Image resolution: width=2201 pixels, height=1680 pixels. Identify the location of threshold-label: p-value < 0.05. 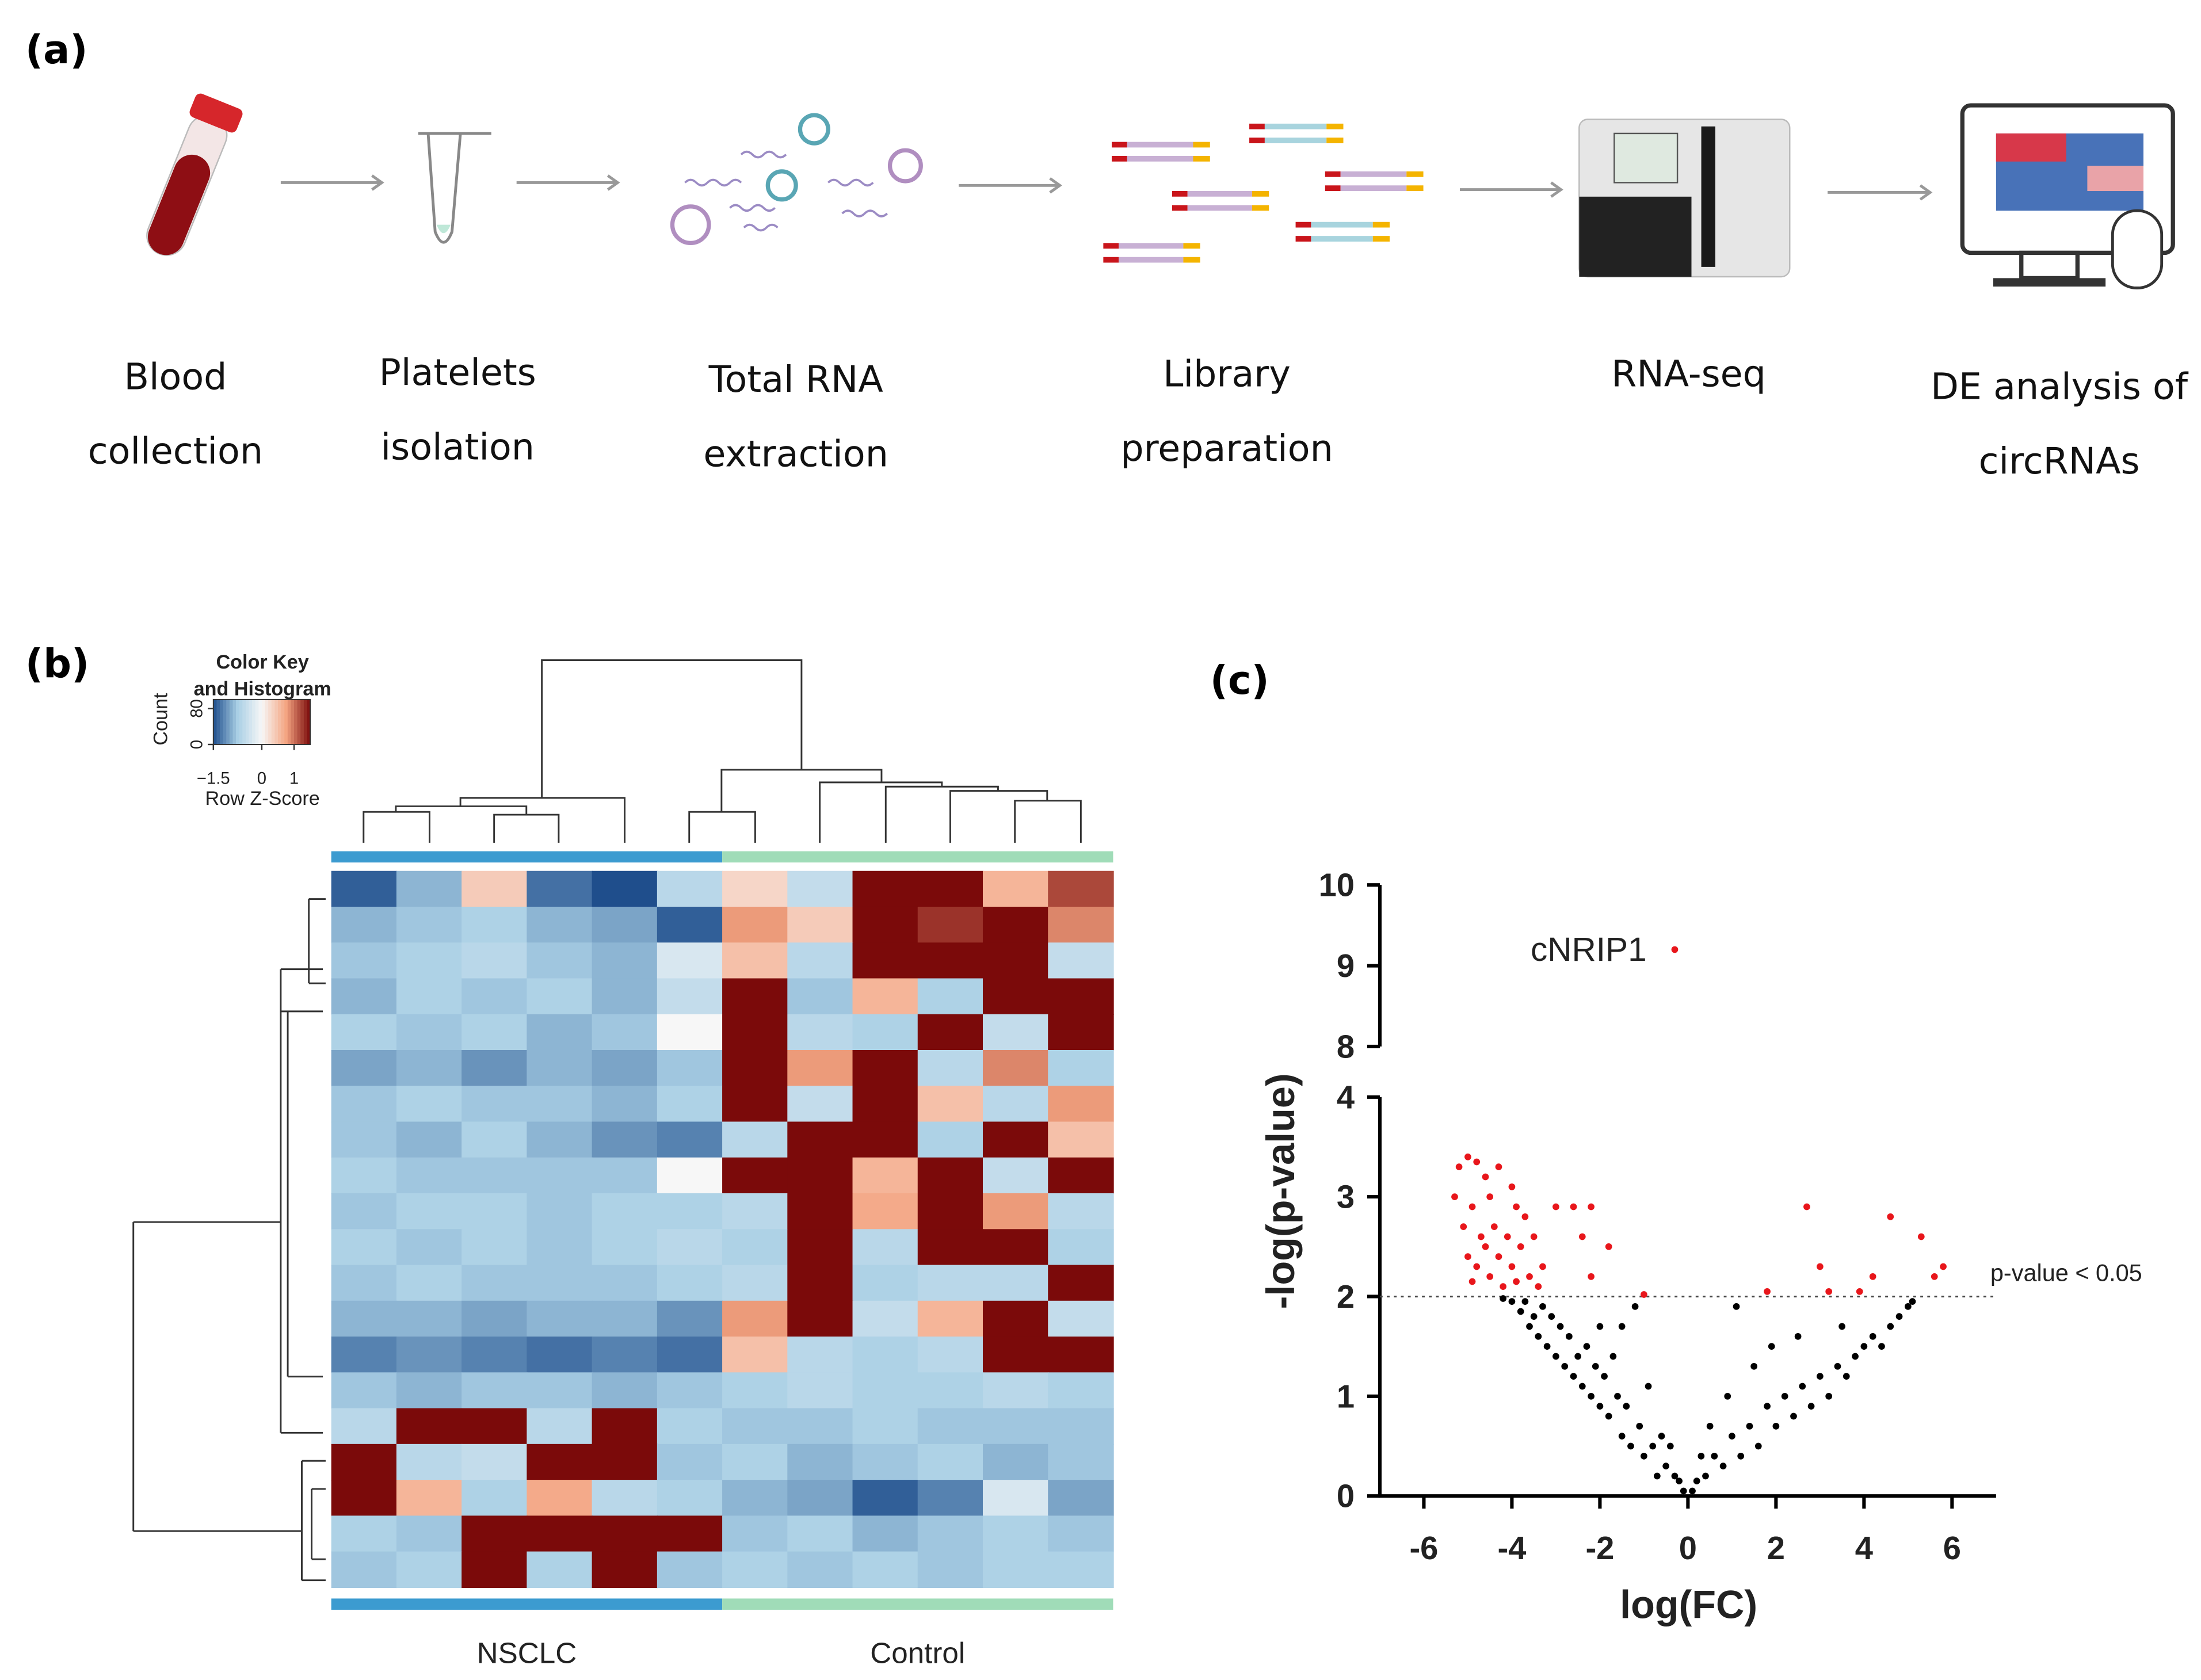
(2066, 1272).